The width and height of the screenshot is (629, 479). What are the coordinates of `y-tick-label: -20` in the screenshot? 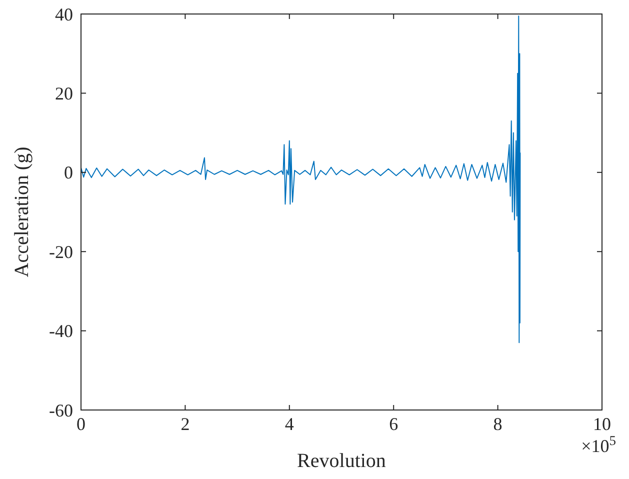 It's located at (61, 252).